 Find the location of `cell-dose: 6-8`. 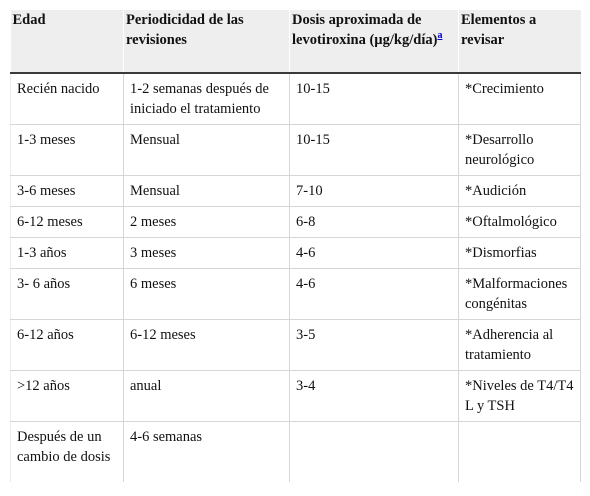

cell-dose: 6-8 is located at coordinates (374, 222).